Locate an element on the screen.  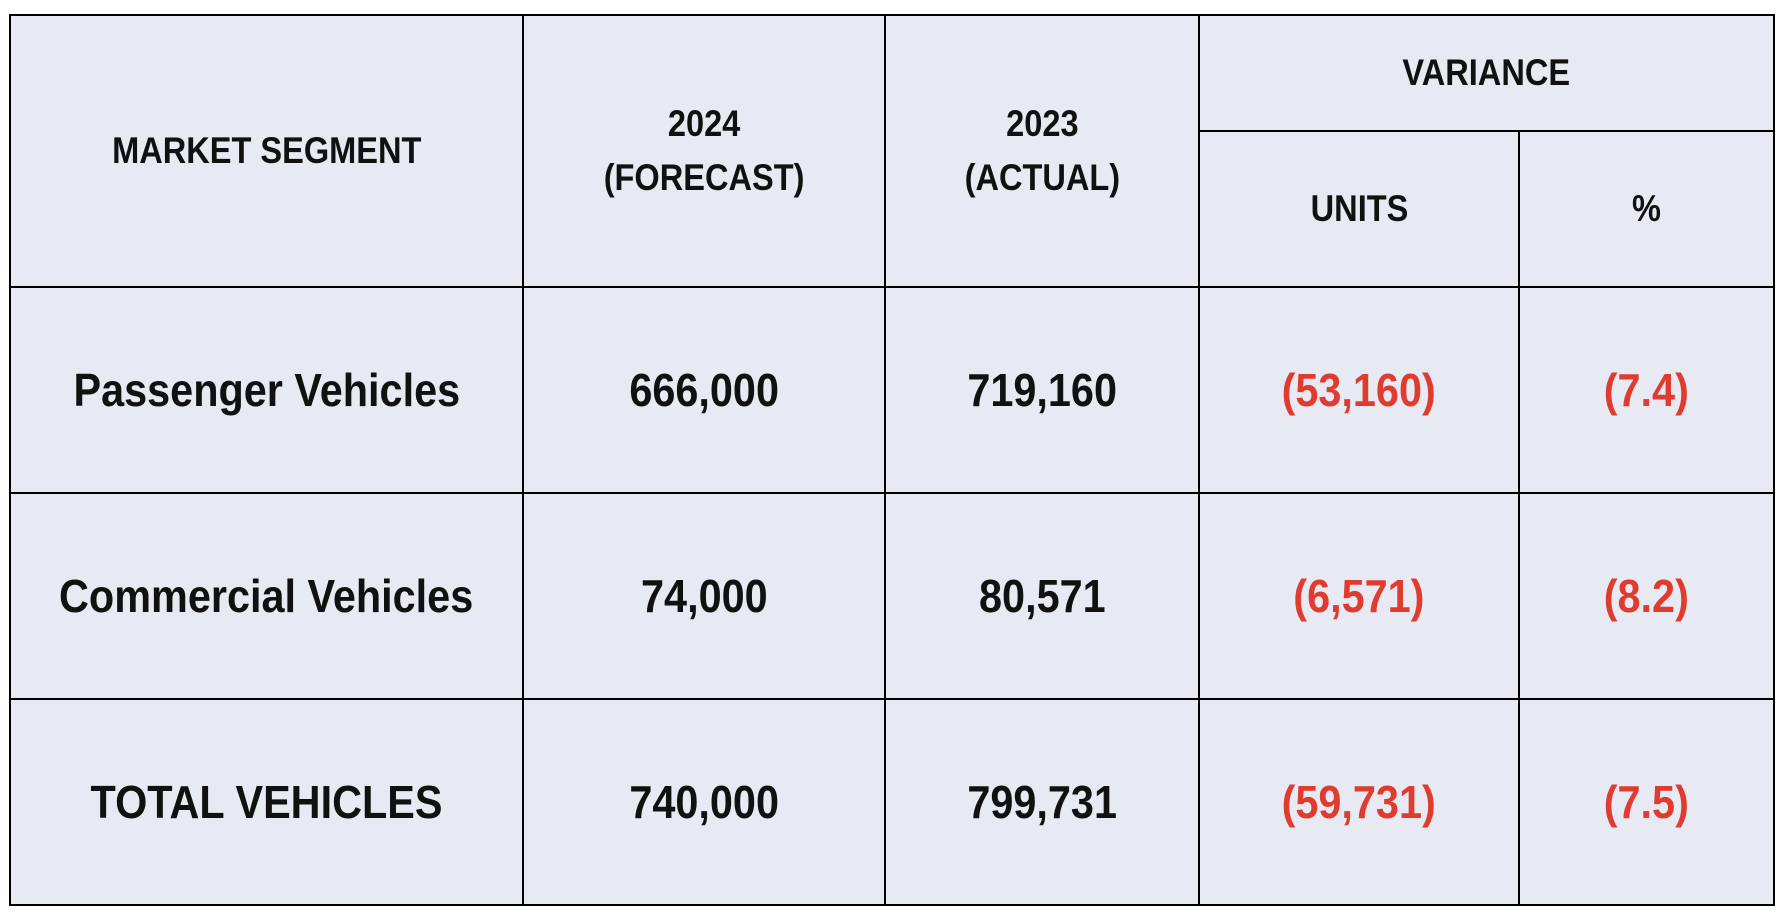
cell-segment: TOTAL VEHICLES is located at coordinates (266, 802).